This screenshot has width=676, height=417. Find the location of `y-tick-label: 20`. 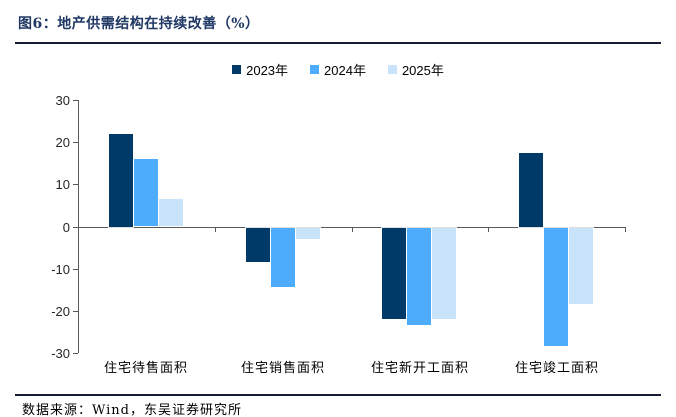

y-tick-label: 20 is located at coordinates (62, 142).